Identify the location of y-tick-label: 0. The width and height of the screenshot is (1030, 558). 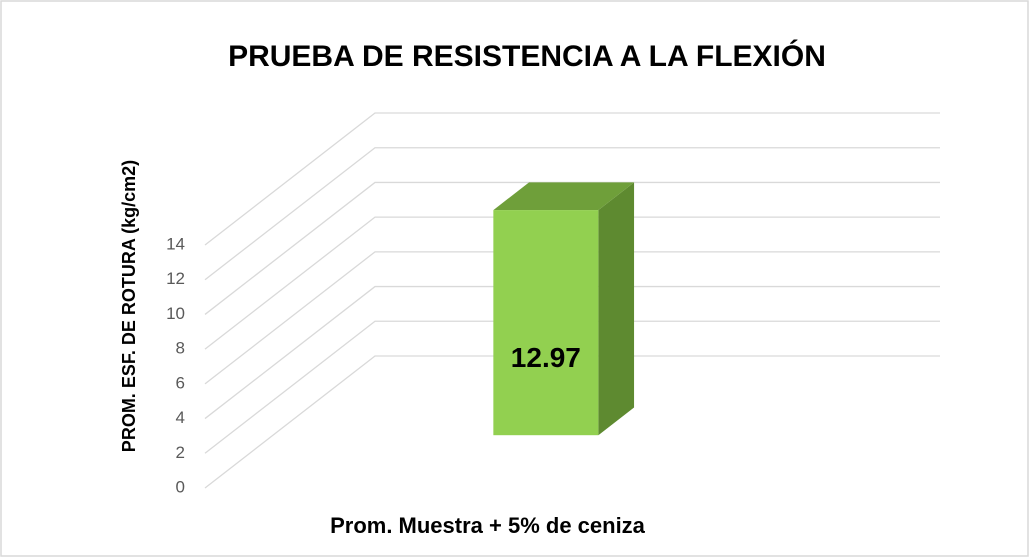
(180, 486).